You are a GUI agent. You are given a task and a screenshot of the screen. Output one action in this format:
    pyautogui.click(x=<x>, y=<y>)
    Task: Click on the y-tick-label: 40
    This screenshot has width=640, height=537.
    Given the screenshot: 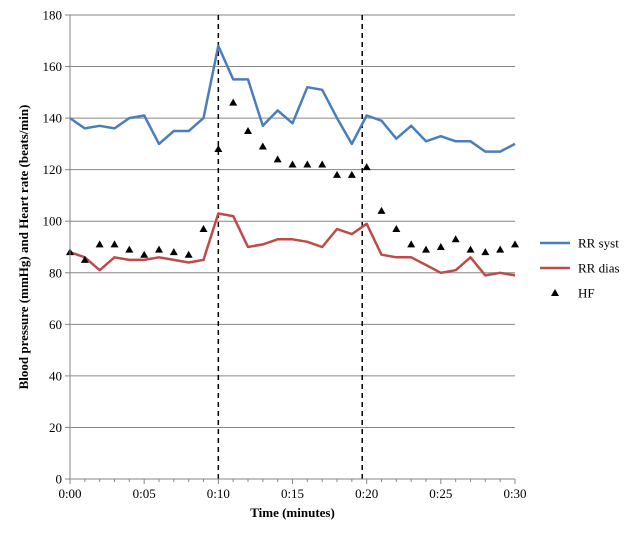 What is the action you would take?
    pyautogui.click(x=55, y=375)
    